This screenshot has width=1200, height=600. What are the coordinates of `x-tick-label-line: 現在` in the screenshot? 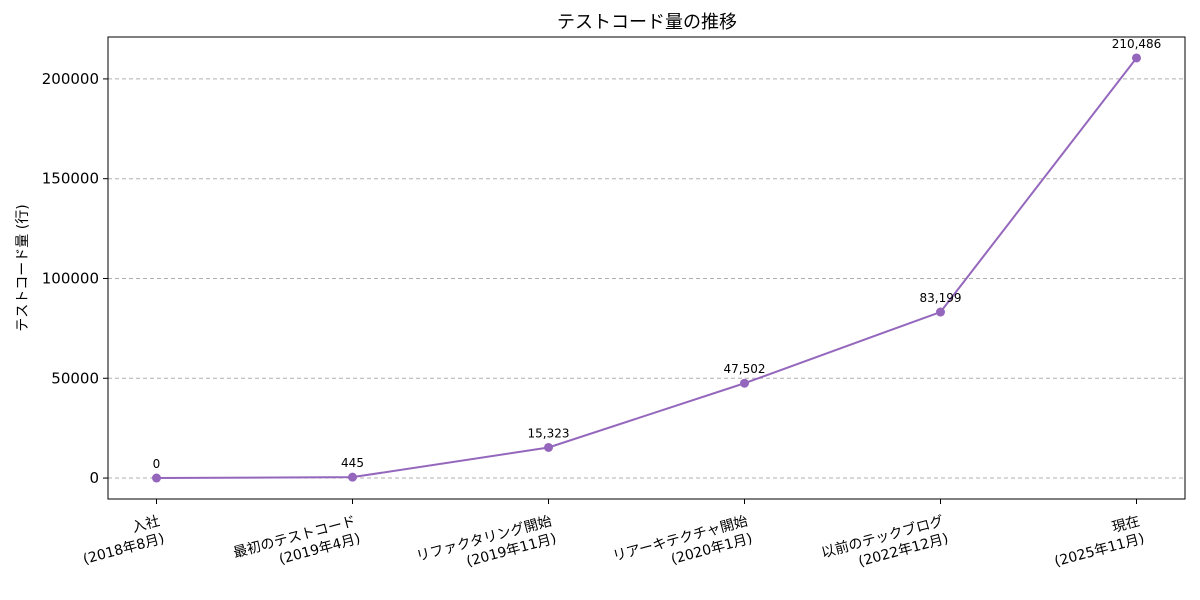 It's located at (1125, 524).